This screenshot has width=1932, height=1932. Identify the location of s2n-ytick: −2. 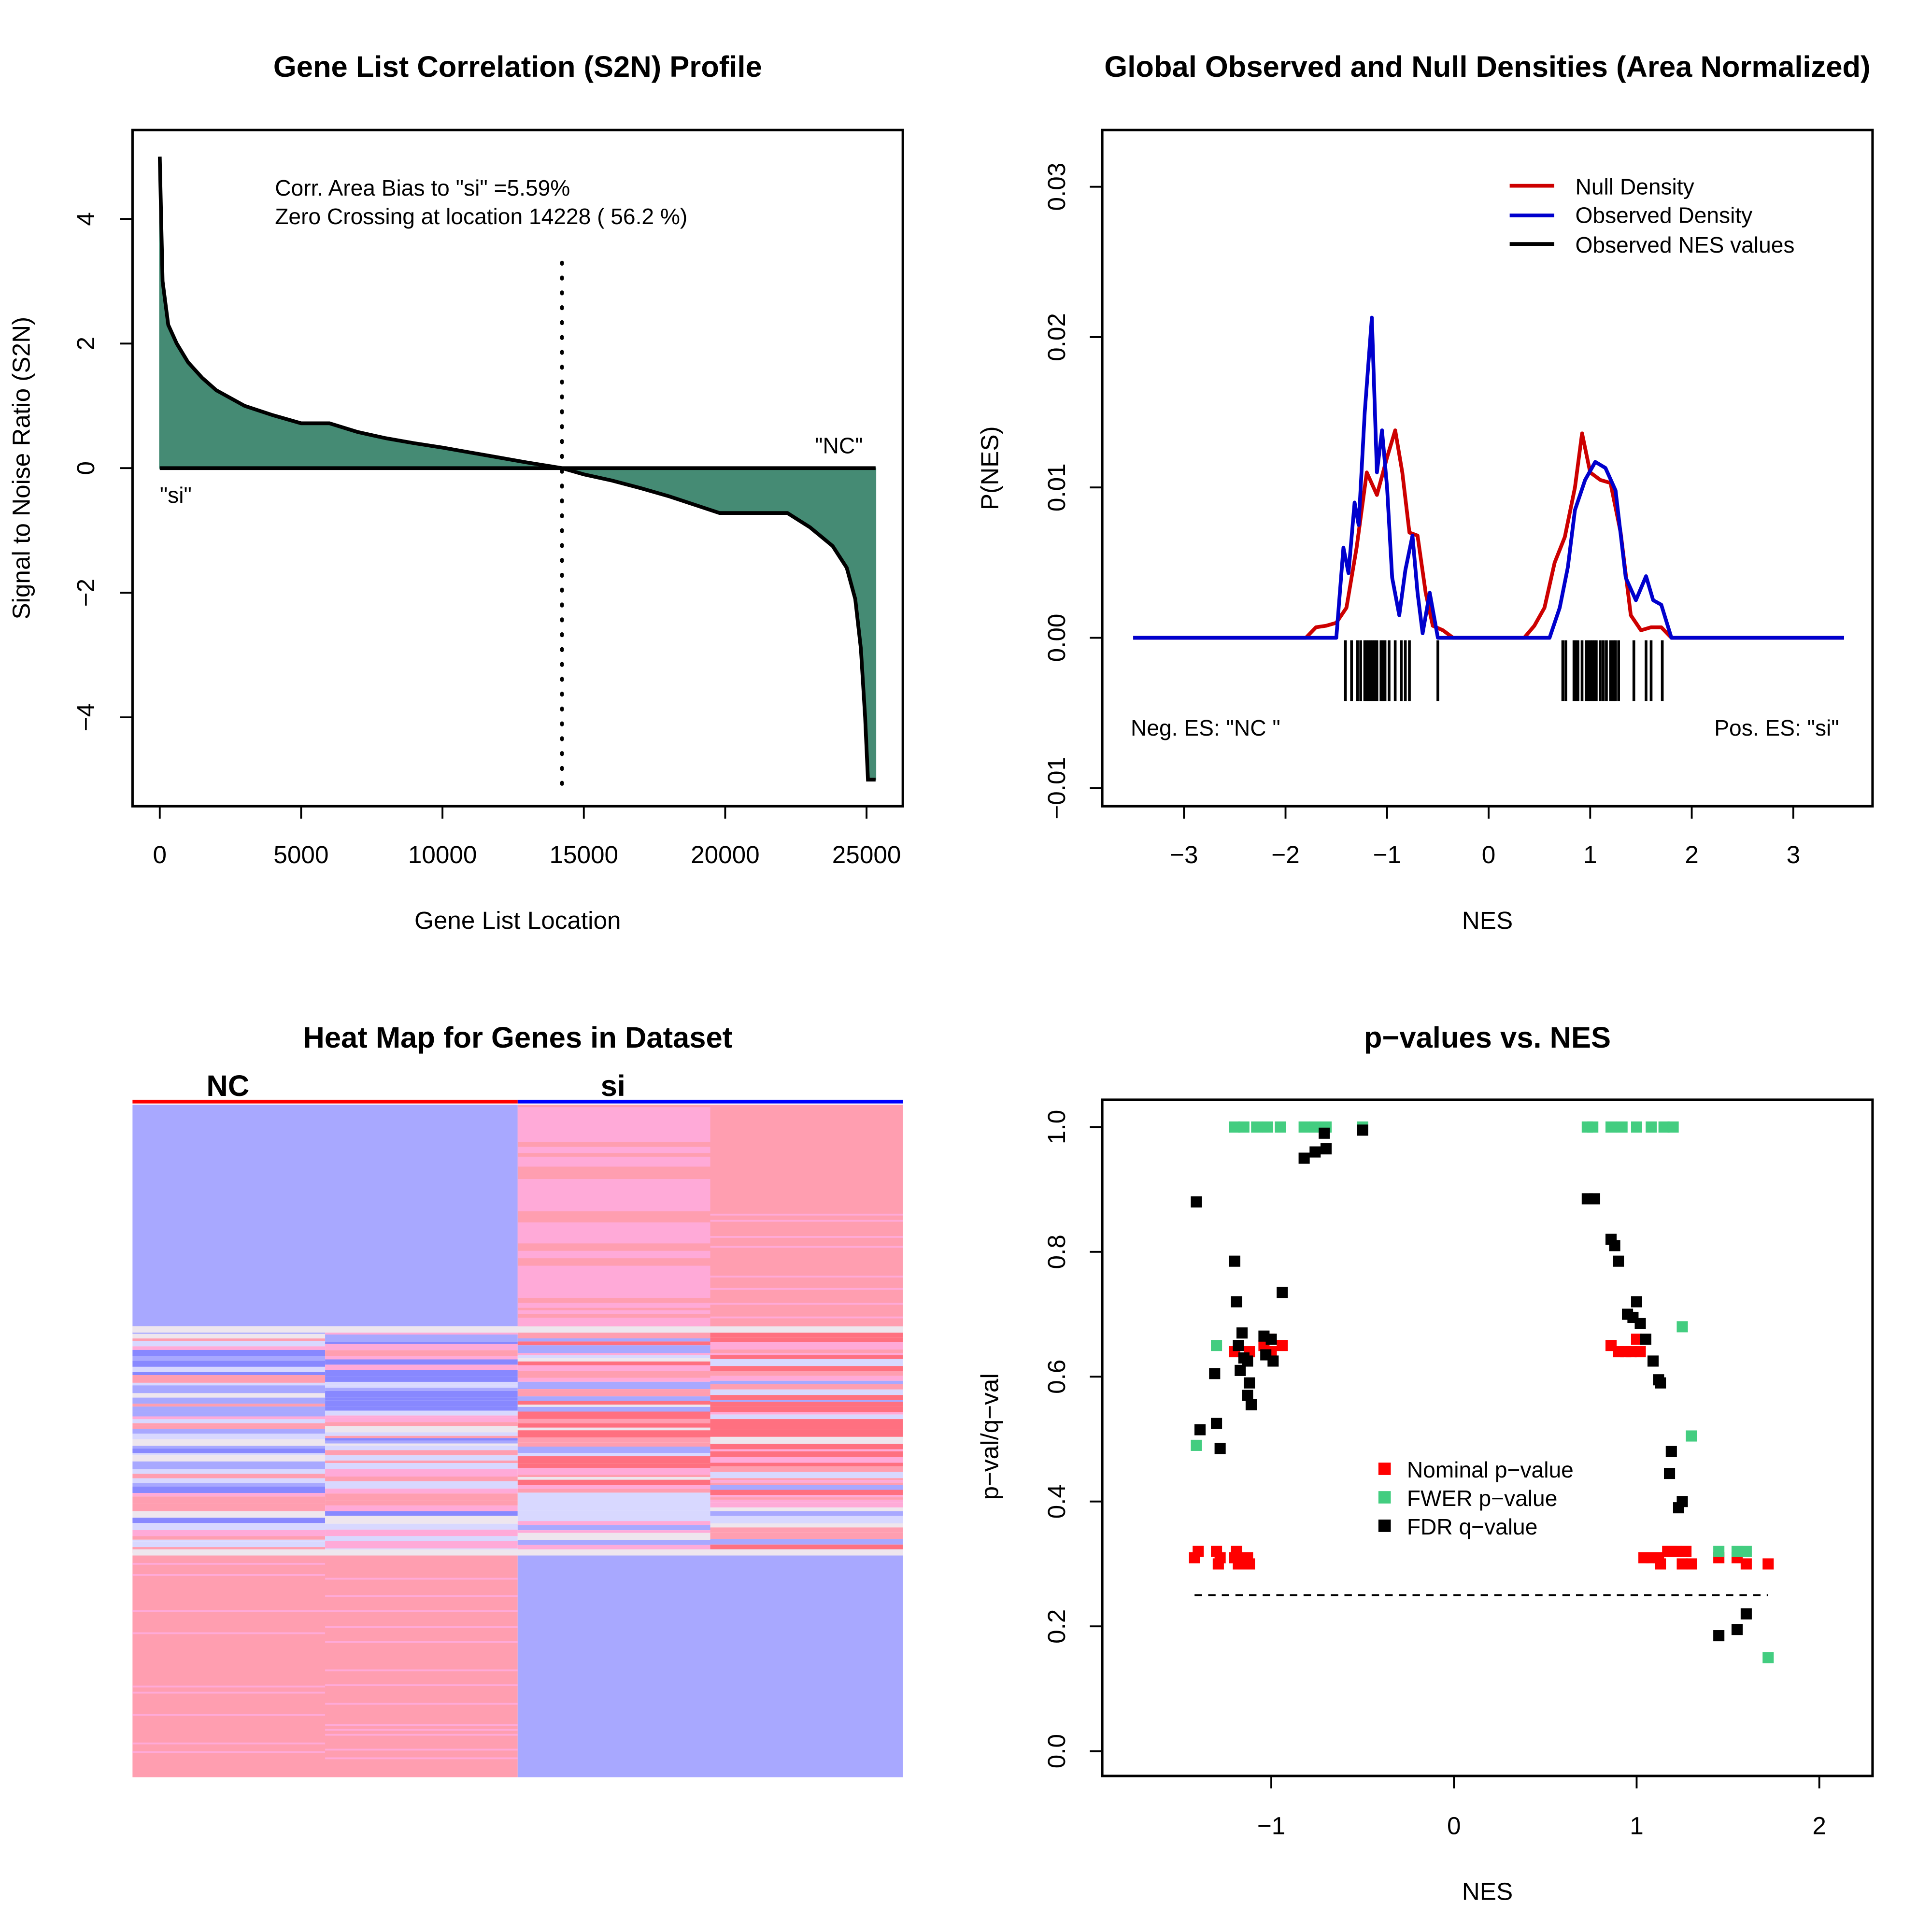
(85, 593).